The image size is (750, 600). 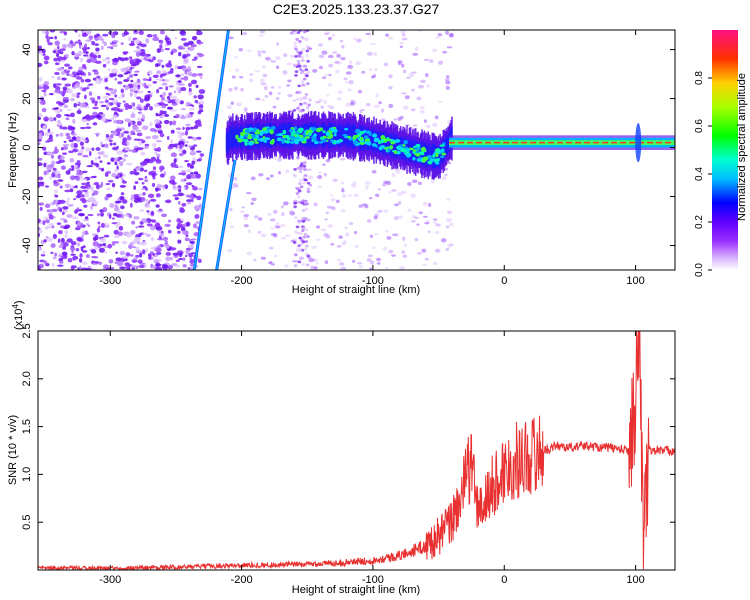 I want to click on colorbar-tick-label: 0.4, so click(x=699, y=174).